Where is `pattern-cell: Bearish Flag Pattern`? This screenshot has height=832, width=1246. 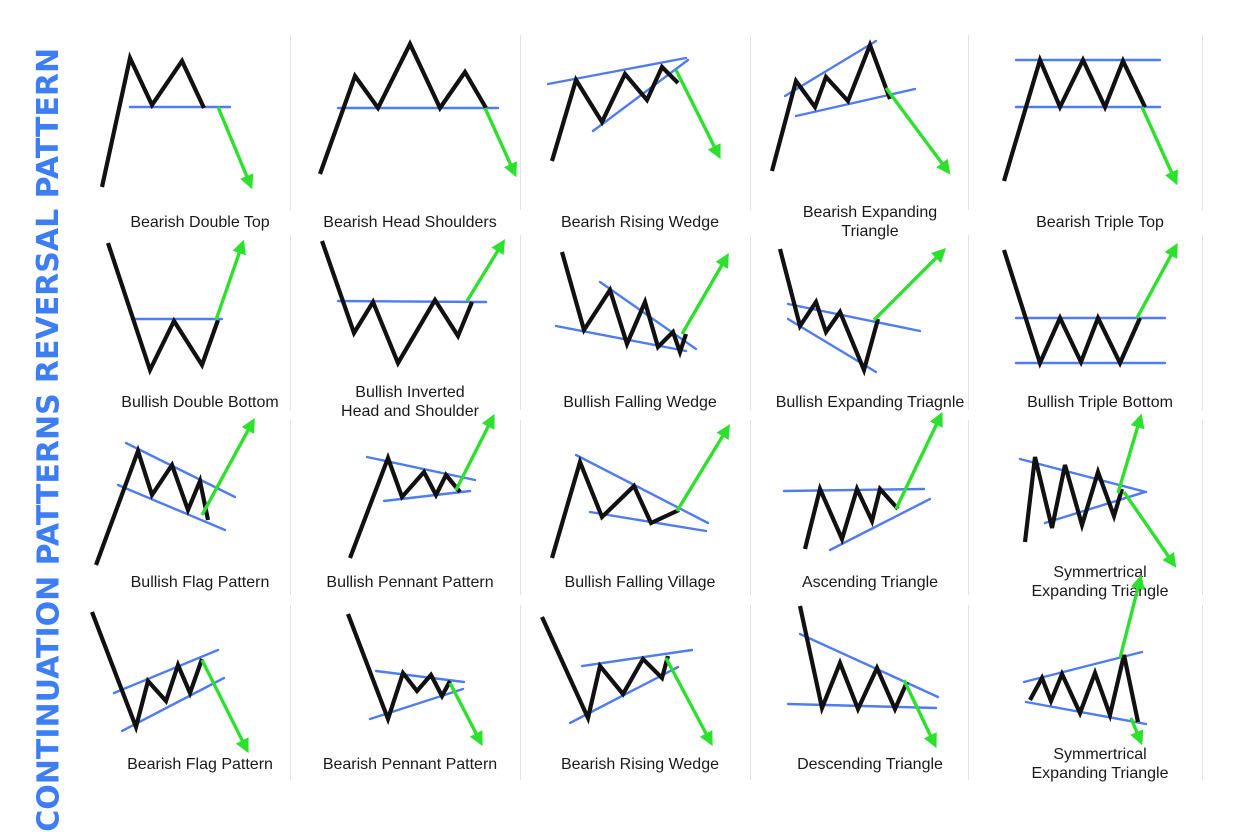 pattern-cell: Bearish Flag Pattern is located at coordinates (200, 695).